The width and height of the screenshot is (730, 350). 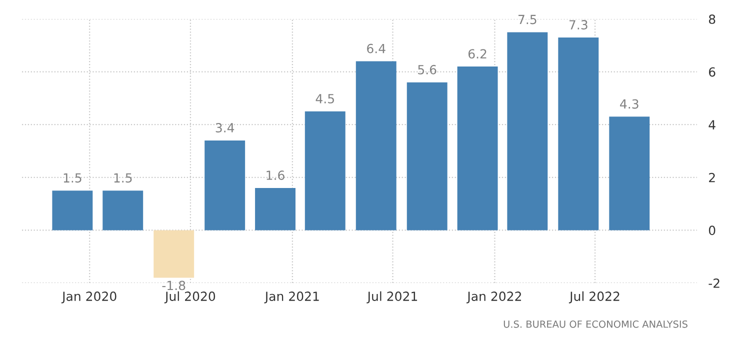 What do you see at coordinates (275, 175) in the screenshot?
I see `data-label: 1.6` at bounding box center [275, 175].